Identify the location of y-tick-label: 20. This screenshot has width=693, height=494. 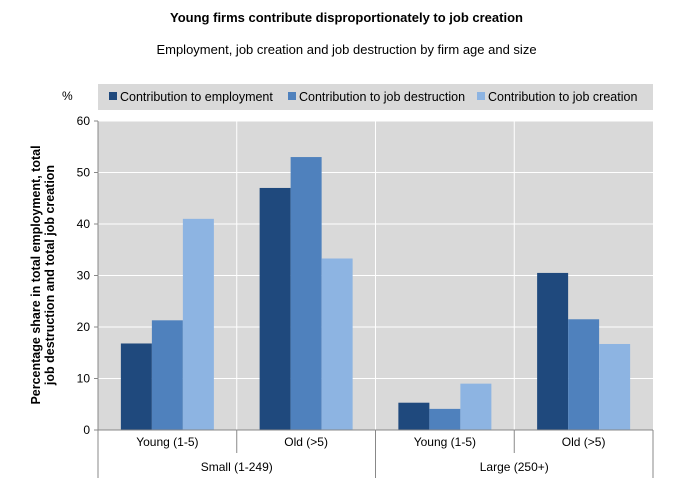
(84, 327).